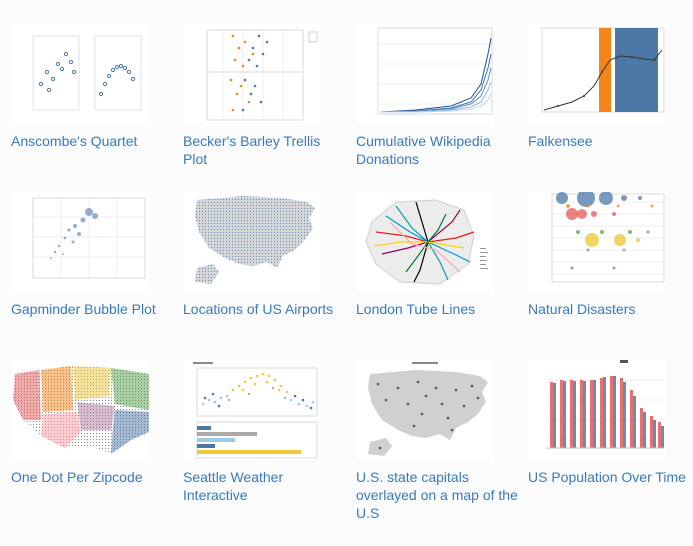 The height and width of the screenshot is (546, 693). What do you see at coordinates (252, 242) in the screenshot?
I see `us-airports-map-thumbnail` at bounding box center [252, 242].